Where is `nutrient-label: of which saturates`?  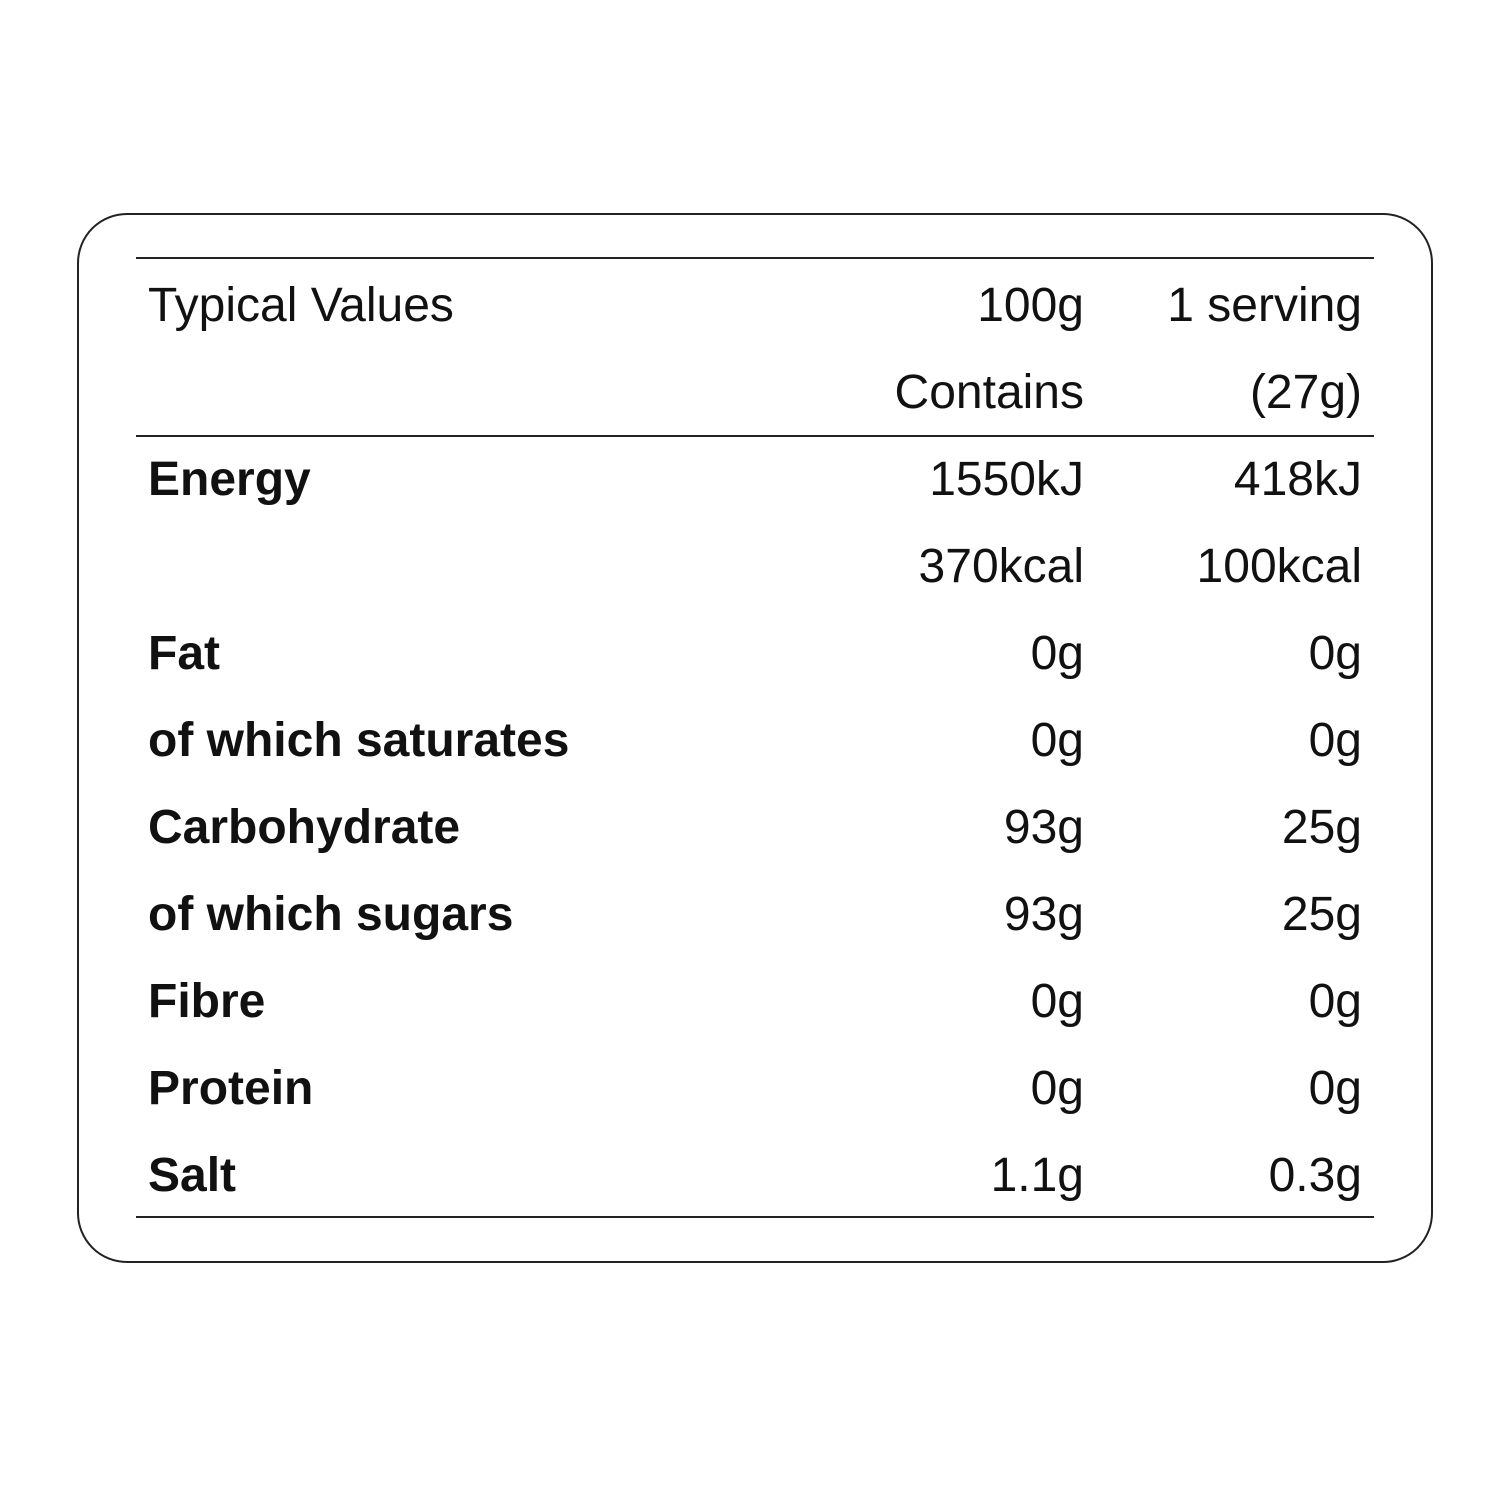
nutrient-label: of which saturates is located at coordinates (359, 740).